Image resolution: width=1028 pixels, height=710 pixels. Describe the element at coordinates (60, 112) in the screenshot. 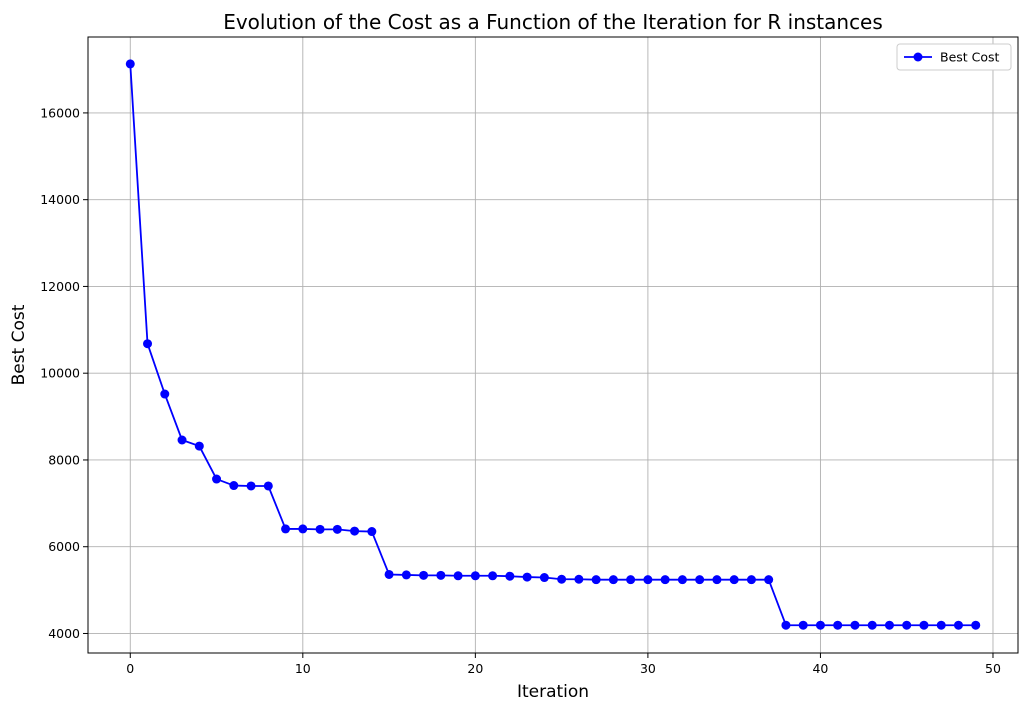

I see `y-tick-label: 16000` at that location.